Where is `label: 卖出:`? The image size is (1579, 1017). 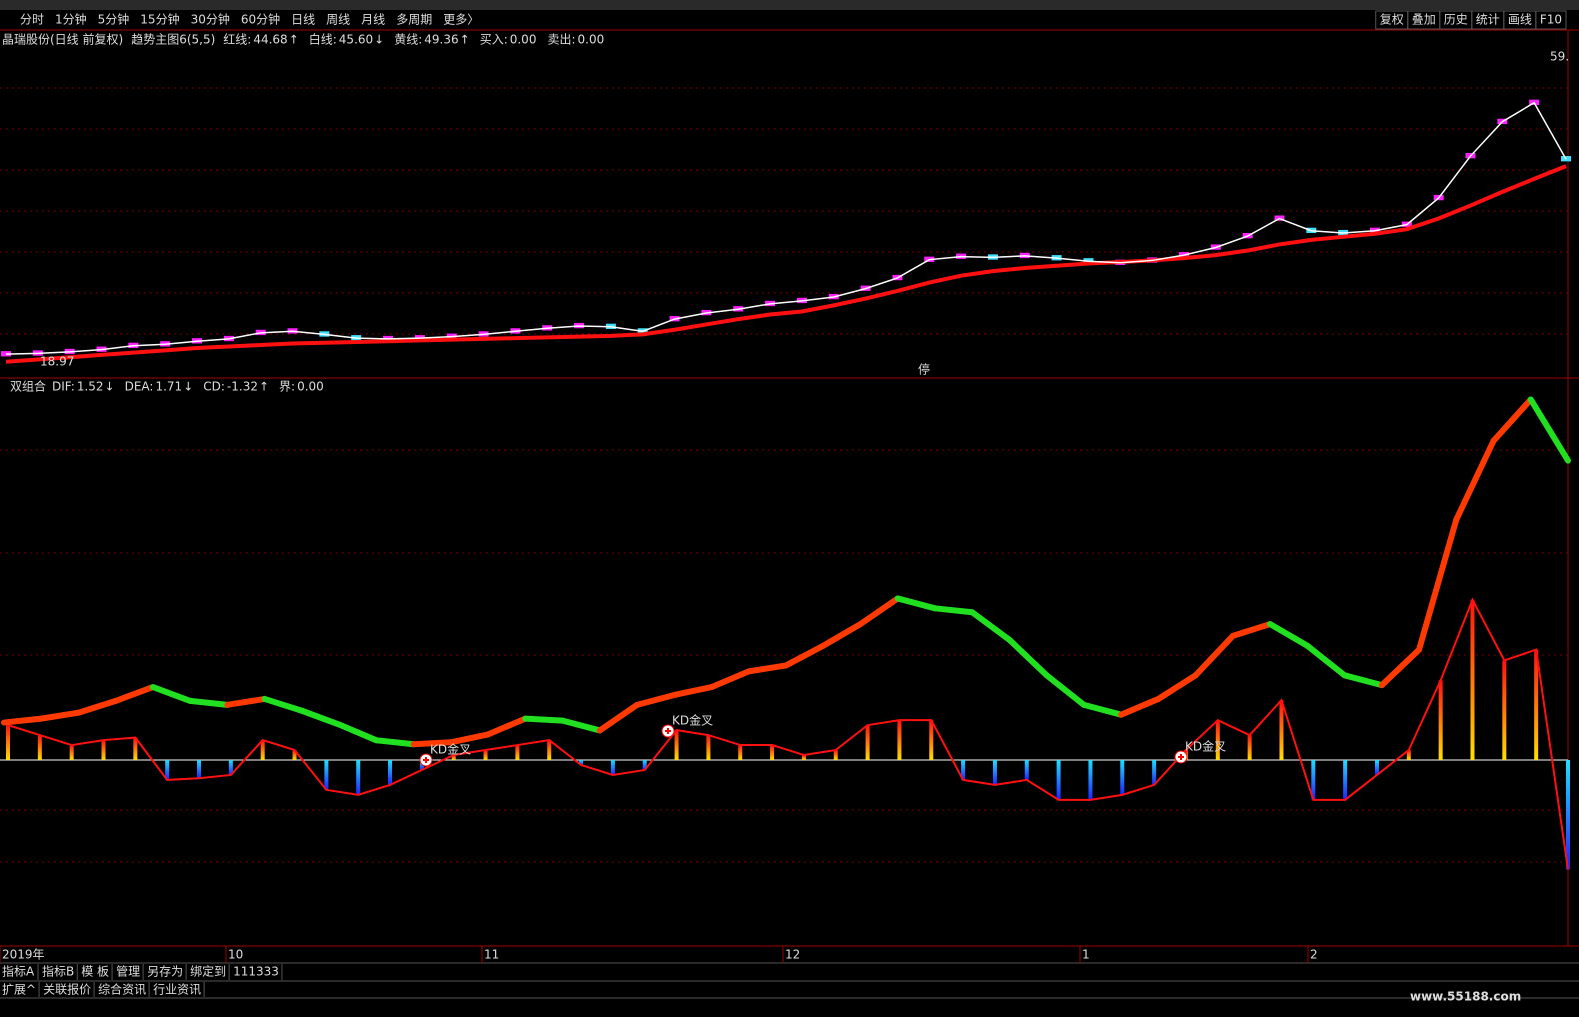
label: 卖出: is located at coordinates (561, 40).